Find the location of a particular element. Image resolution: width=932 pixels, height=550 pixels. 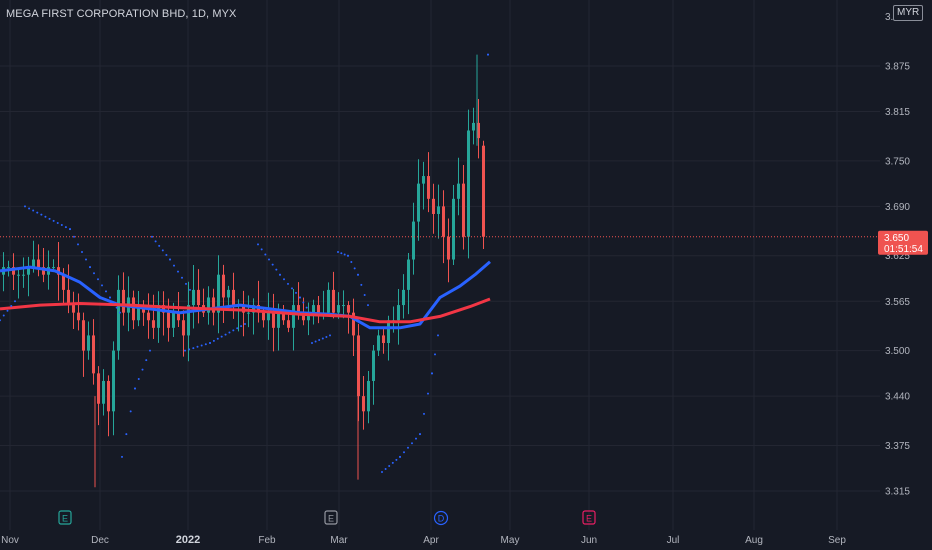

ma-slow-line is located at coordinates (245, 310).